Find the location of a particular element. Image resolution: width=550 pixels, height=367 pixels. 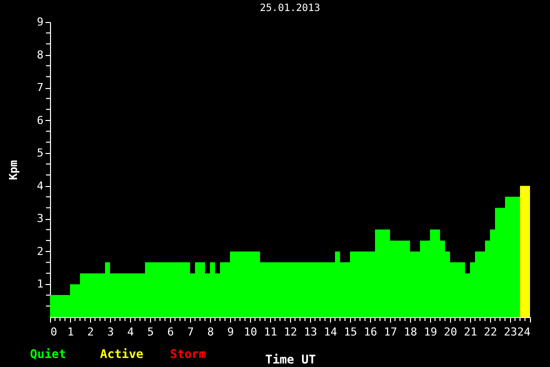

x-tick-label: 9 is located at coordinates (230, 332).